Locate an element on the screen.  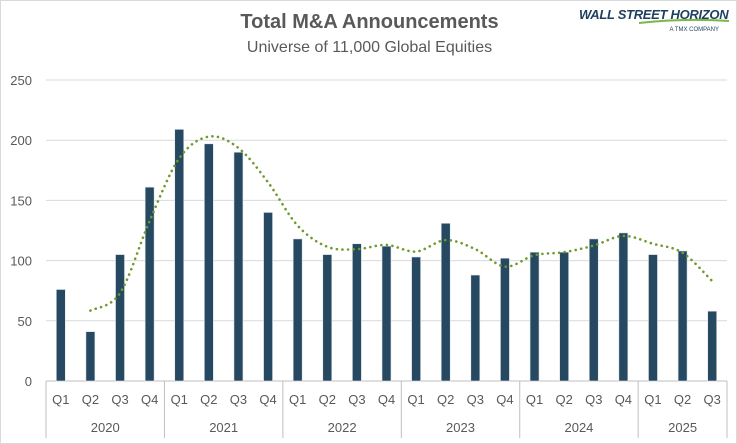
chart-title: Total M&A Announcements is located at coordinates (369, 22).